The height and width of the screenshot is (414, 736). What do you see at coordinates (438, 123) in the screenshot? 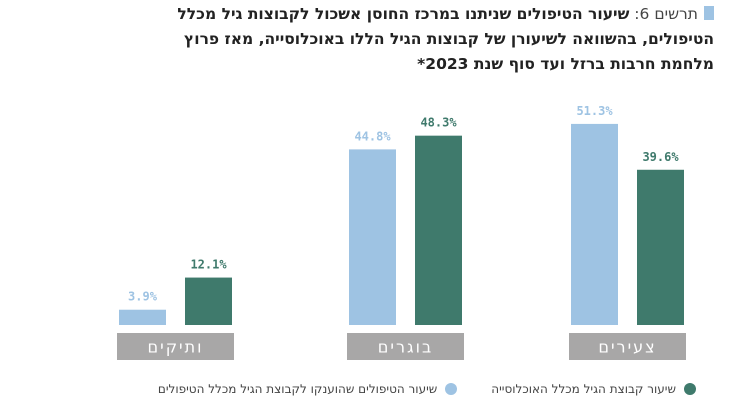
I see `value-label-1-1: 48.3%` at bounding box center [438, 123].